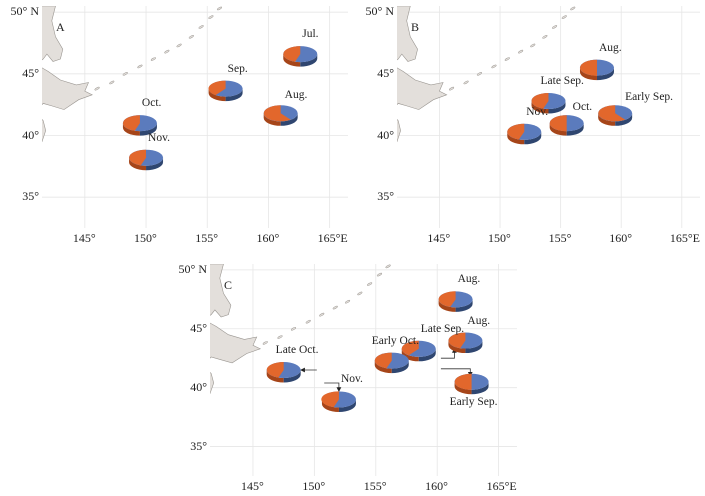 Image resolution: width=705 pixels, height=496 pixels. What do you see at coordinates (151, 103) in the screenshot?
I see `pie-label: Oct.` at bounding box center [151, 103].